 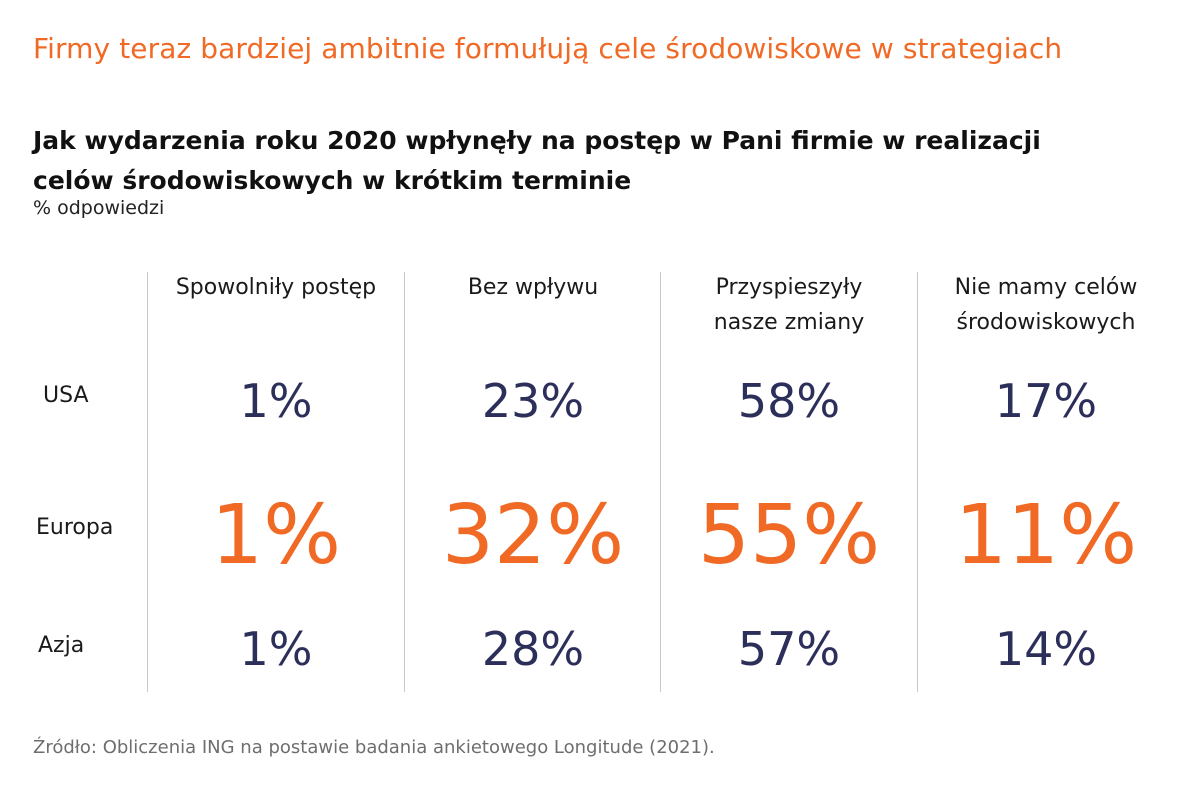 What do you see at coordinates (276, 401) in the screenshot?
I see `value-usa-slowed: 1%` at bounding box center [276, 401].